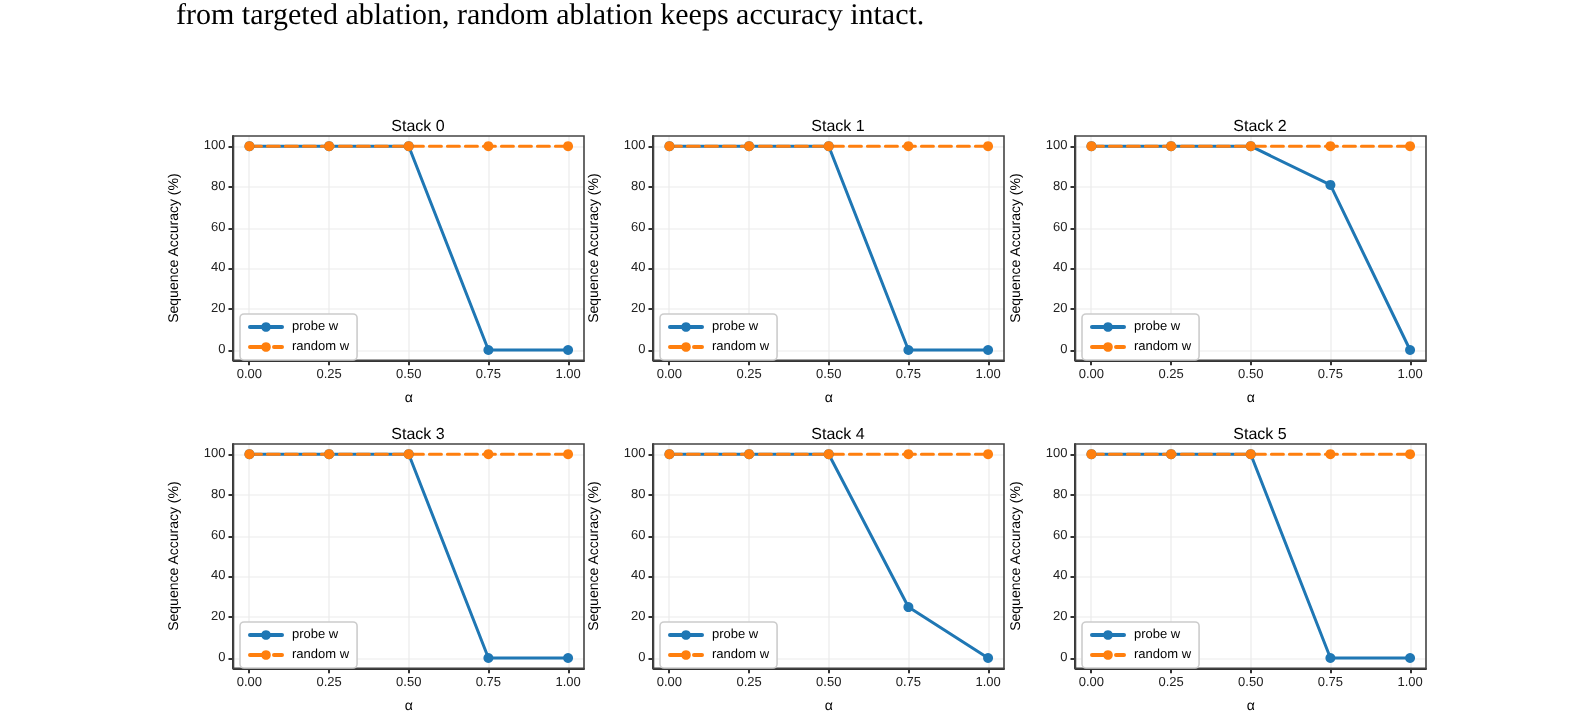  What do you see at coordinates (1260, 126) in the screenshot?
I see `chart-title: Stack 2` at bounding box center [1260, 126].